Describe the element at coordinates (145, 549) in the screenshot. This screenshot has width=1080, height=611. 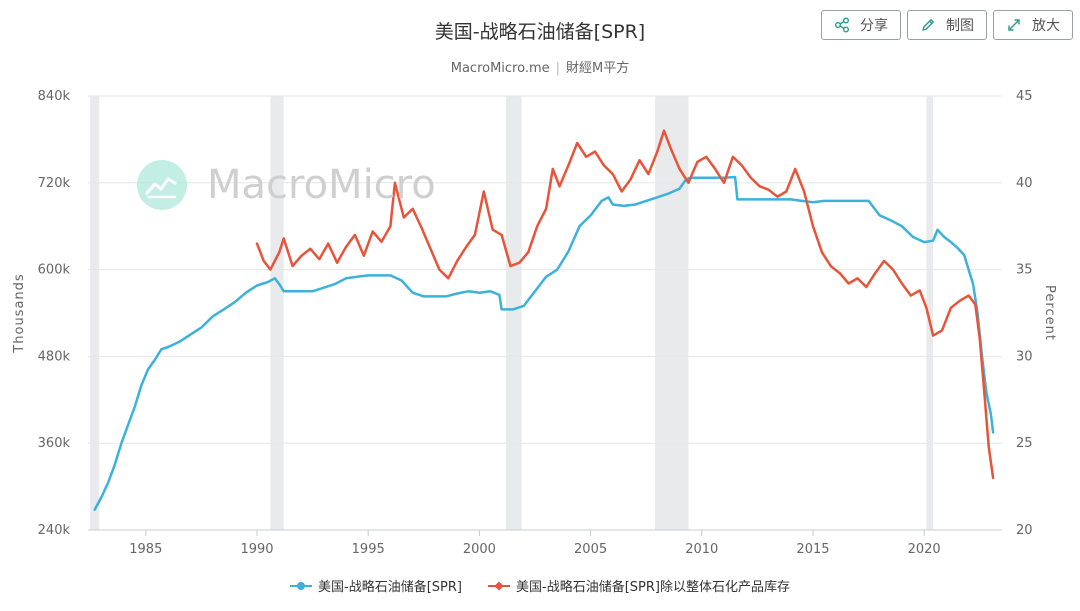
I see `x-tick-label: 1985` at that location.